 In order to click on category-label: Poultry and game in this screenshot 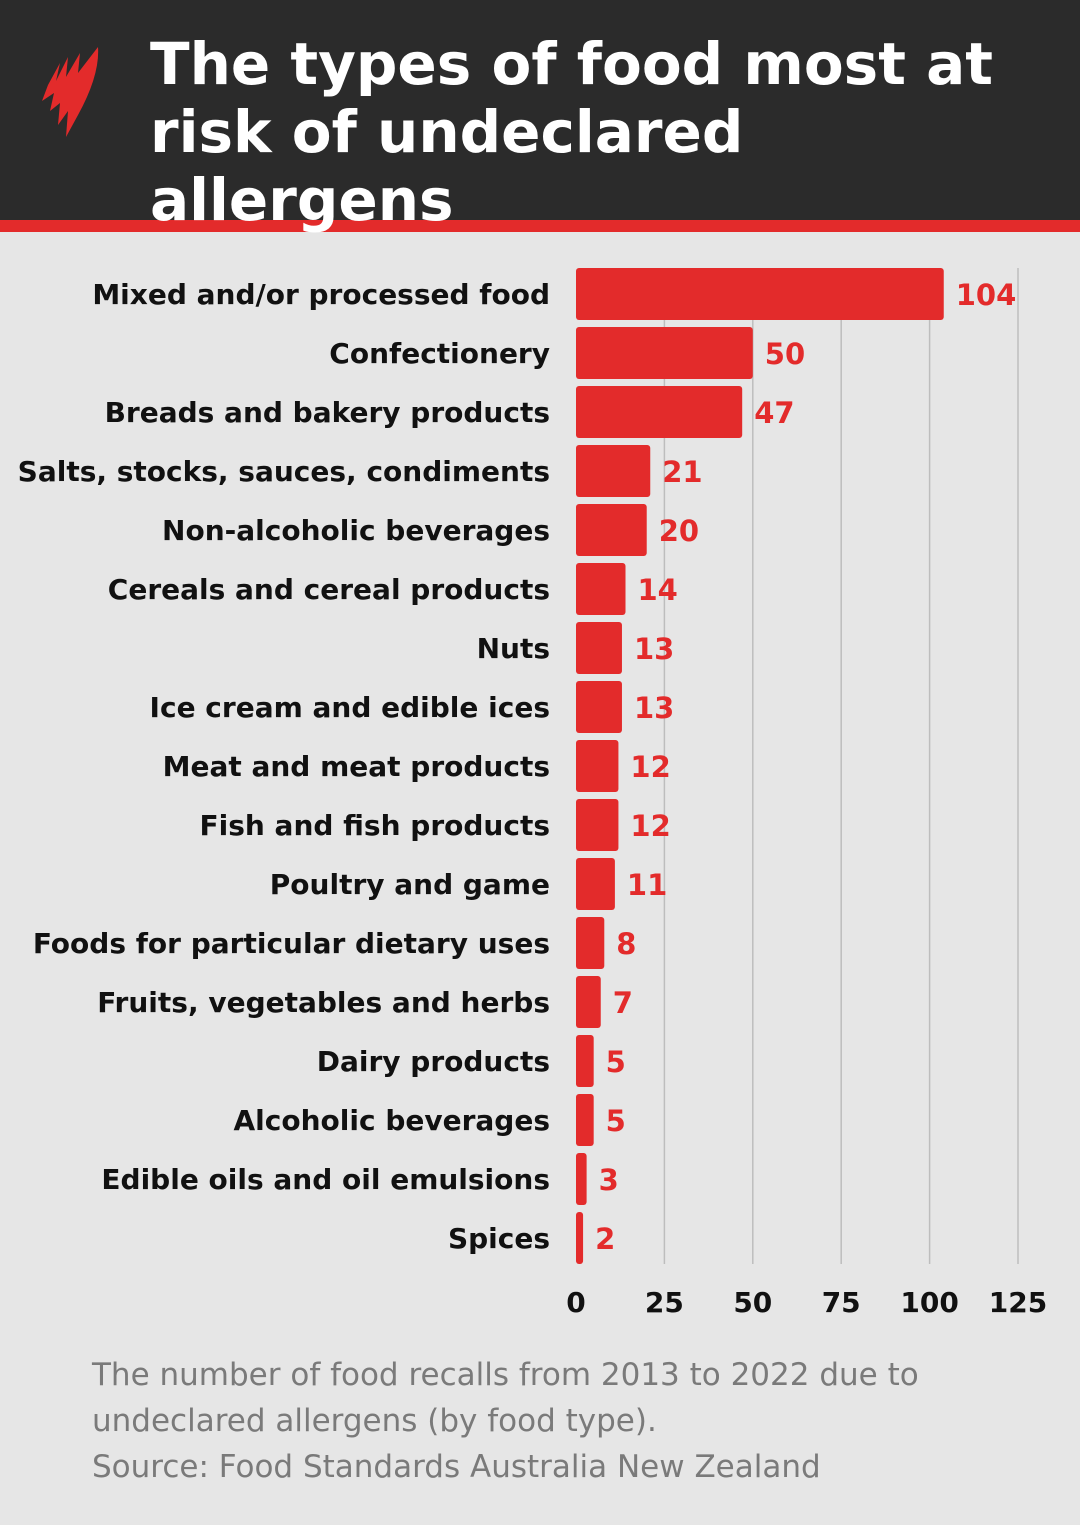, I will do `click(410, 884)`.